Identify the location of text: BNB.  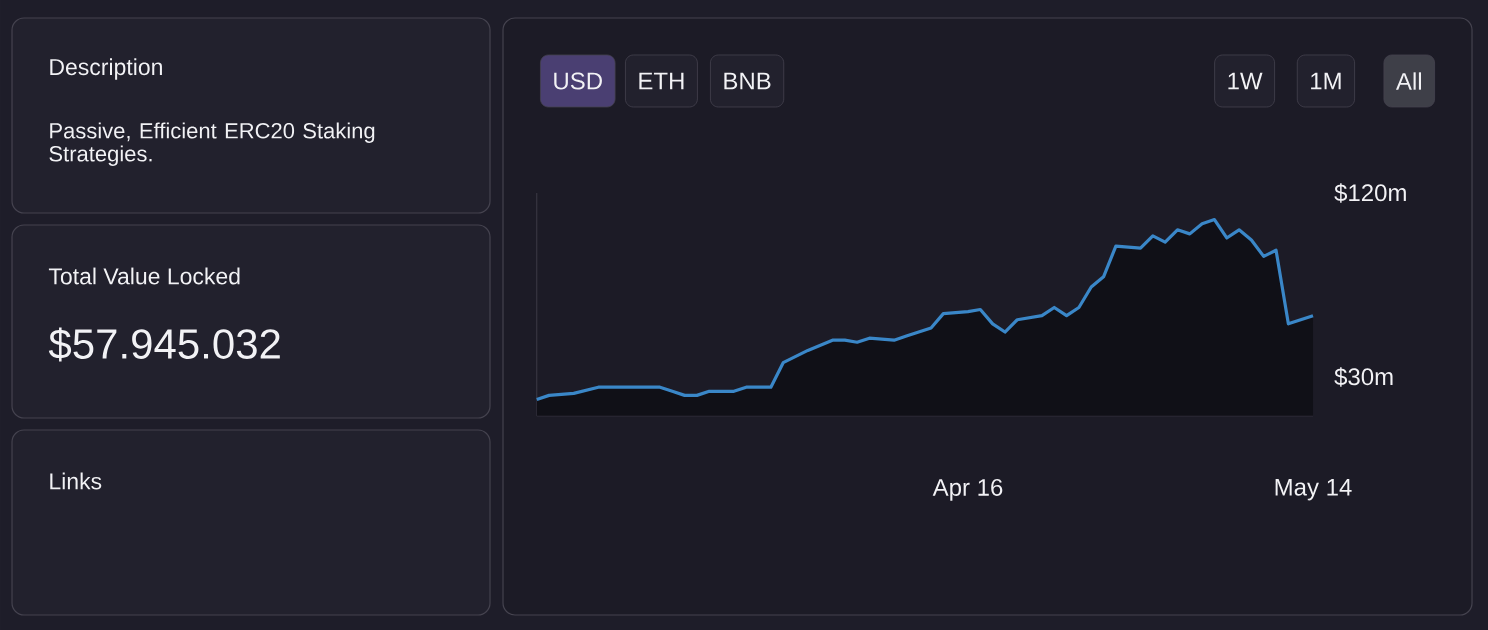
(747, 81).